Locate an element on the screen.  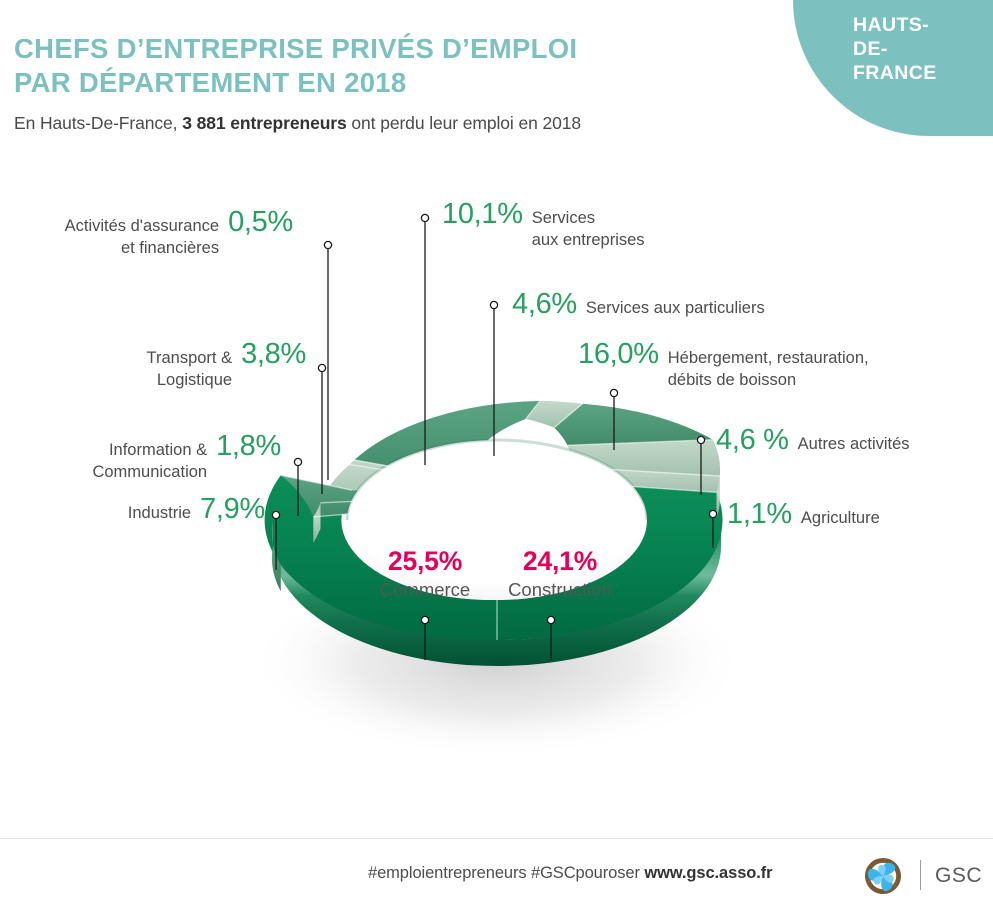
center-value-commerce: 25,5% is located at coordinates (425, 561).